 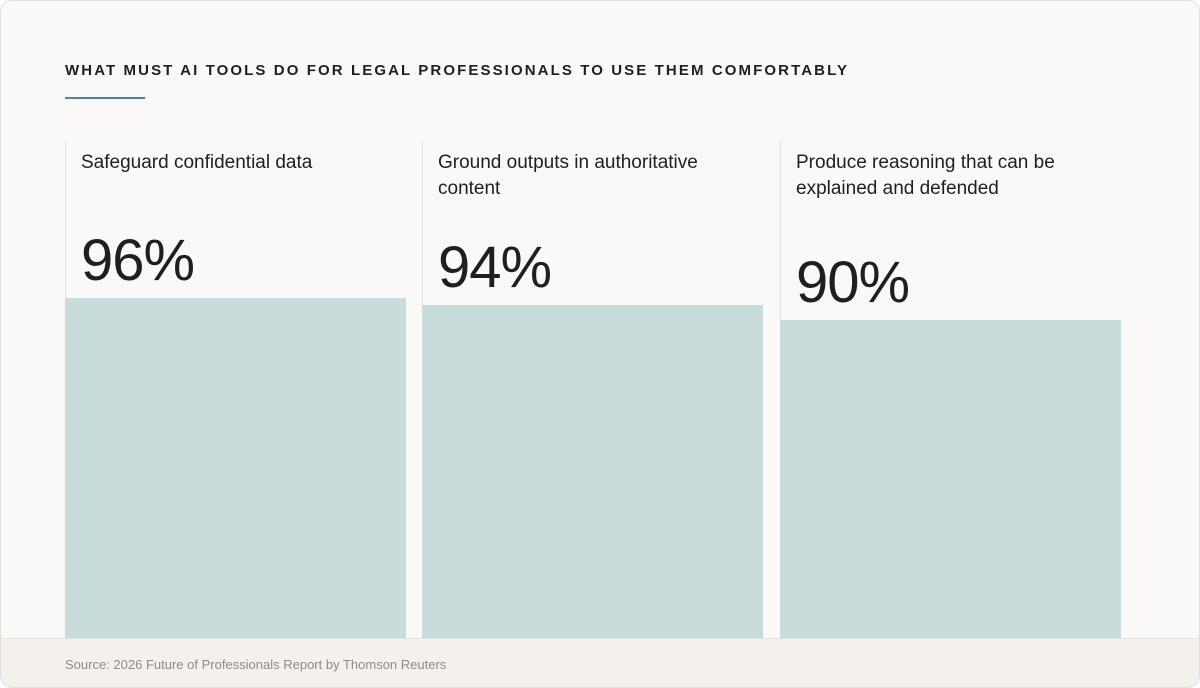 I want to click on title-accent-rule, so click(x=105, y=98).